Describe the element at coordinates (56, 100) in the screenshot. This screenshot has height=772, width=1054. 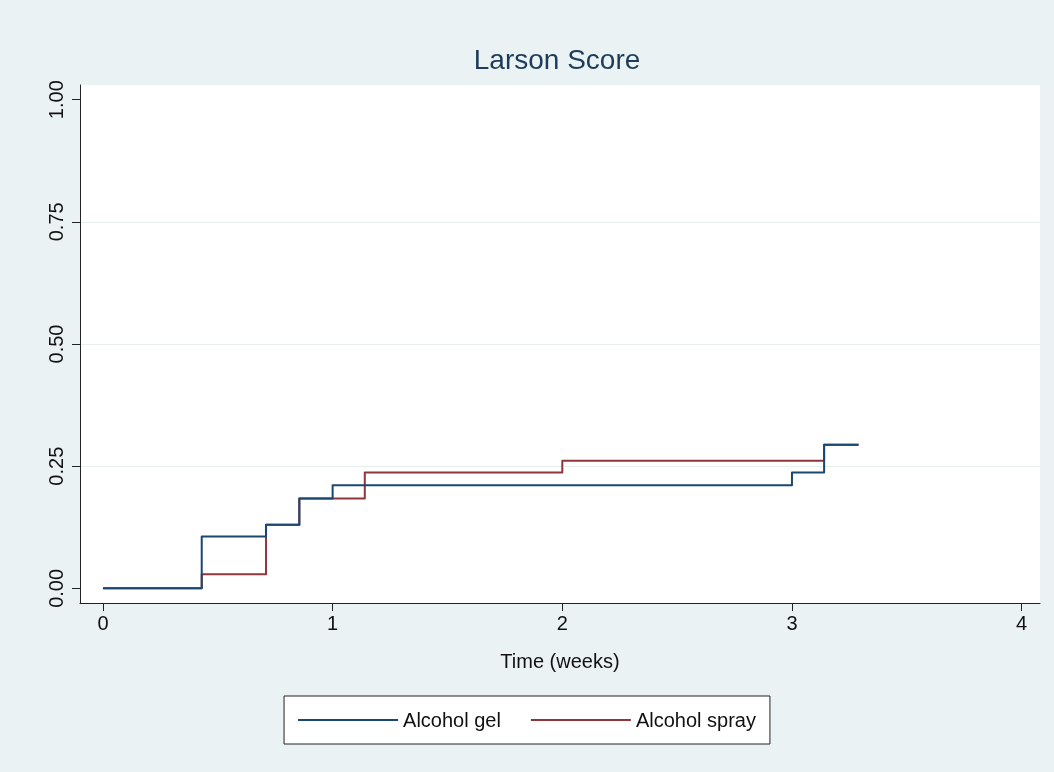
I see `y-tick-label: 1.00` at that location.